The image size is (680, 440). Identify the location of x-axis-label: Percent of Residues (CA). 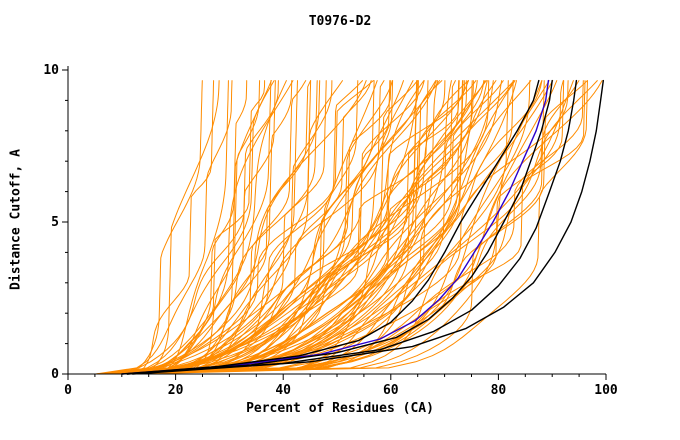
(340, 408).